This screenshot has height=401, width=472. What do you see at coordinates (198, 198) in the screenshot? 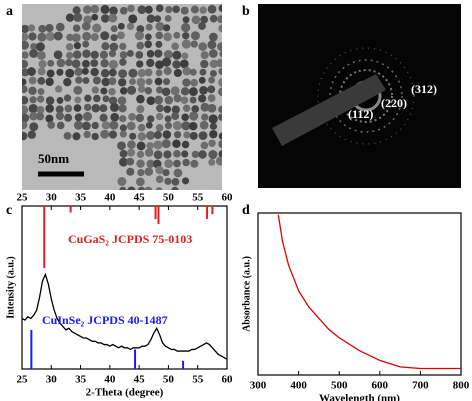
I see `x-top-tick-label: 55` at bounding box center [198, 198].